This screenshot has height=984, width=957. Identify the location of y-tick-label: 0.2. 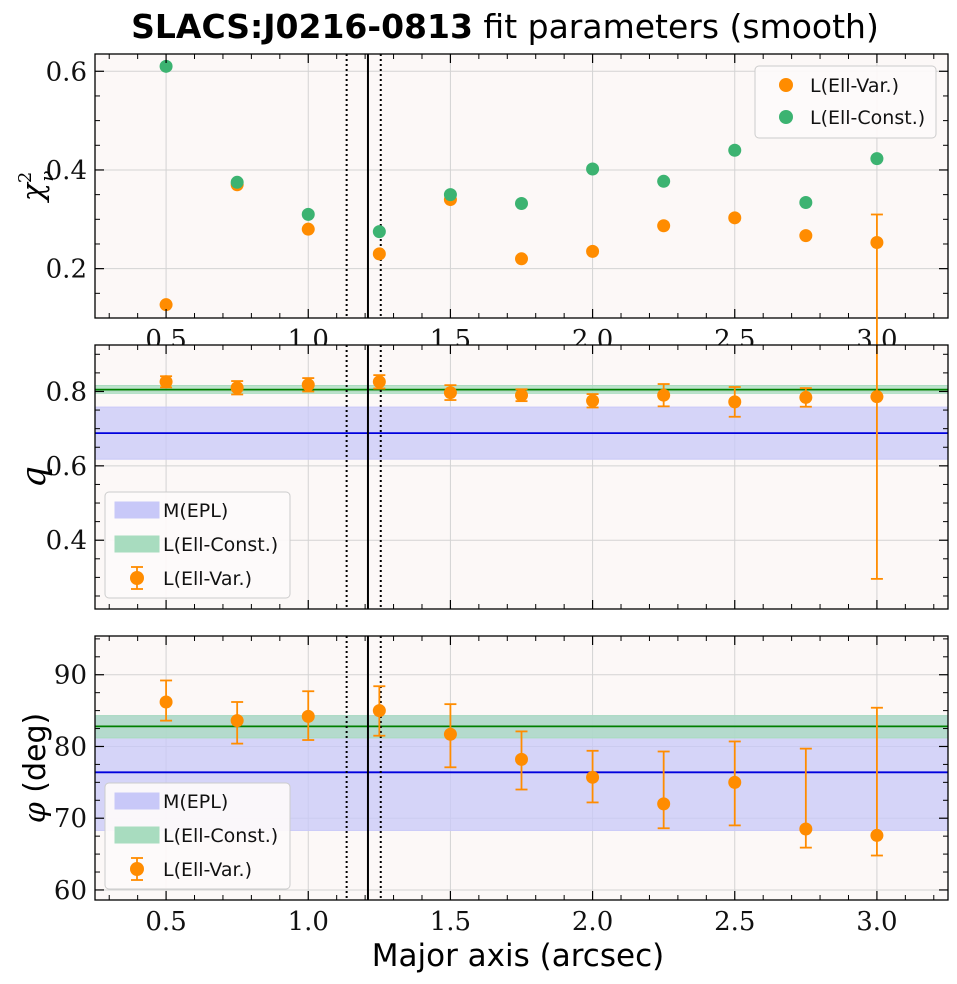
(66, 270).